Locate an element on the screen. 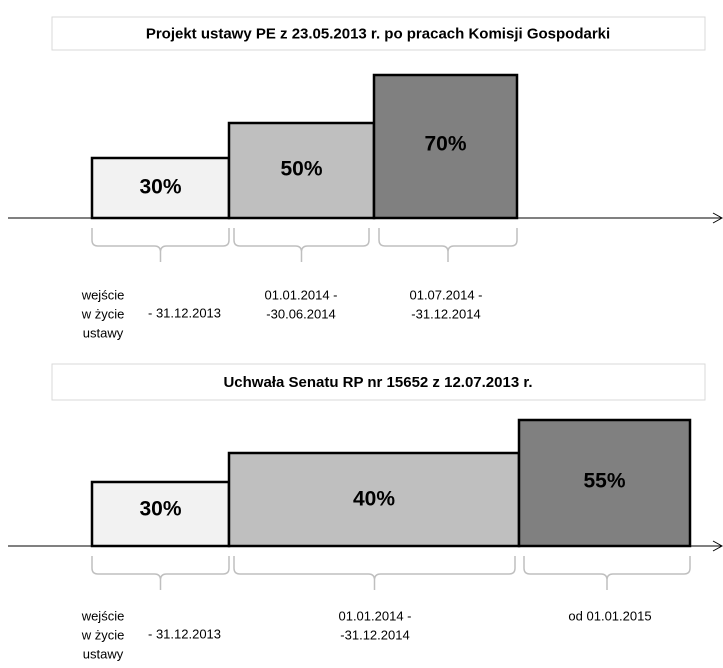 The height and width of the screenshot is (668, 723). step-label: 50% is located at coordinates (301, 169).